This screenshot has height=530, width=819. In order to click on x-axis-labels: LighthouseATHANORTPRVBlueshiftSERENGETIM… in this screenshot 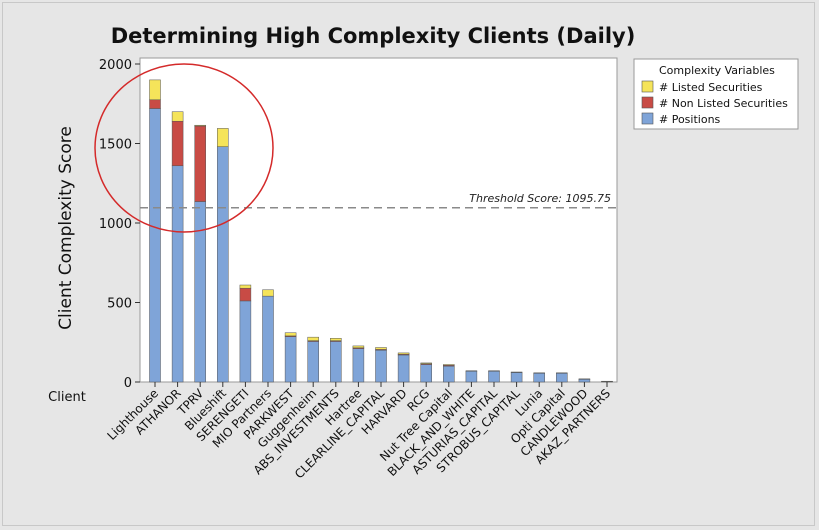, I will do `click(358, 431)`.